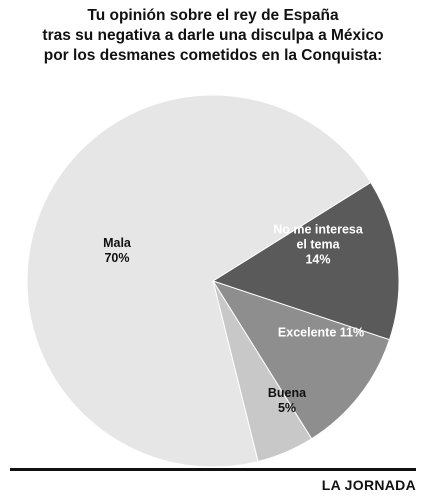  What do you see at coordinates (318, 244) in the screenshot?
I see `slice-label: el tema` at bounding box center [318, 244].